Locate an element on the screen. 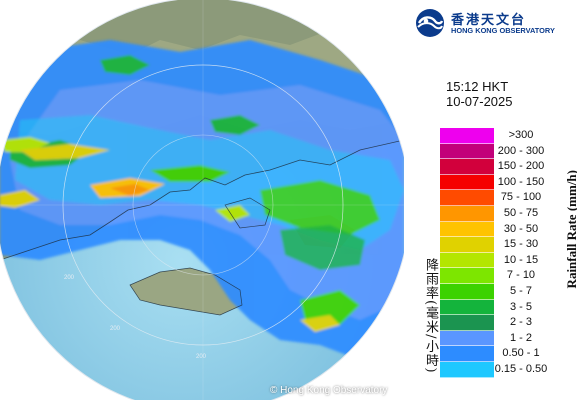  legend-label: 30 - 50 is located at coordinates (521, 228).